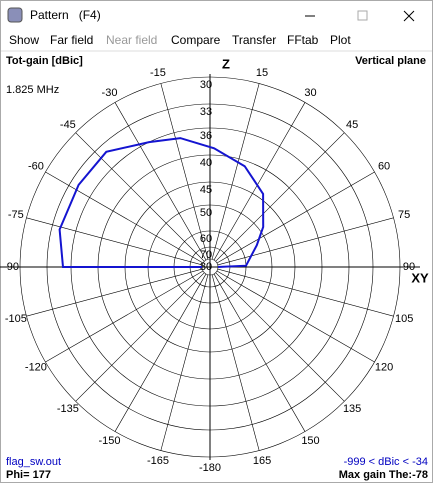 This screenshot has width=433, height=483. Describe the element at coordinates (211, 15) in the screenshot. I see `title-bar: Pattern (F4)` at that location.